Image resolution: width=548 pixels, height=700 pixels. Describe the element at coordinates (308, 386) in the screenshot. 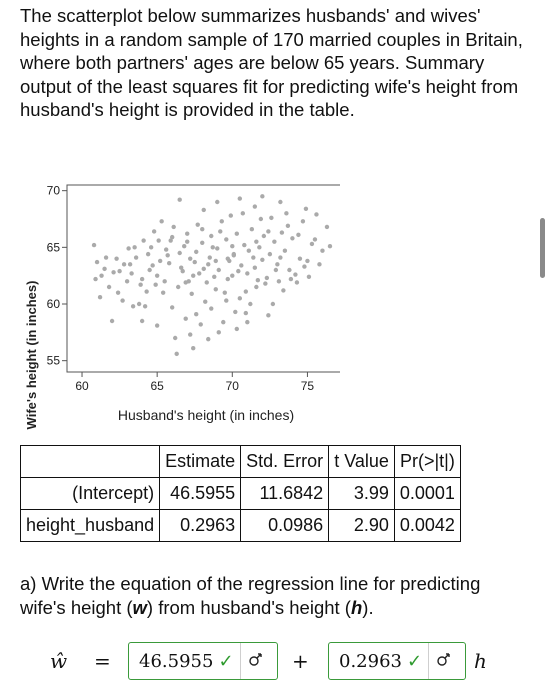

I see `x-tick-label: 75` at that location.